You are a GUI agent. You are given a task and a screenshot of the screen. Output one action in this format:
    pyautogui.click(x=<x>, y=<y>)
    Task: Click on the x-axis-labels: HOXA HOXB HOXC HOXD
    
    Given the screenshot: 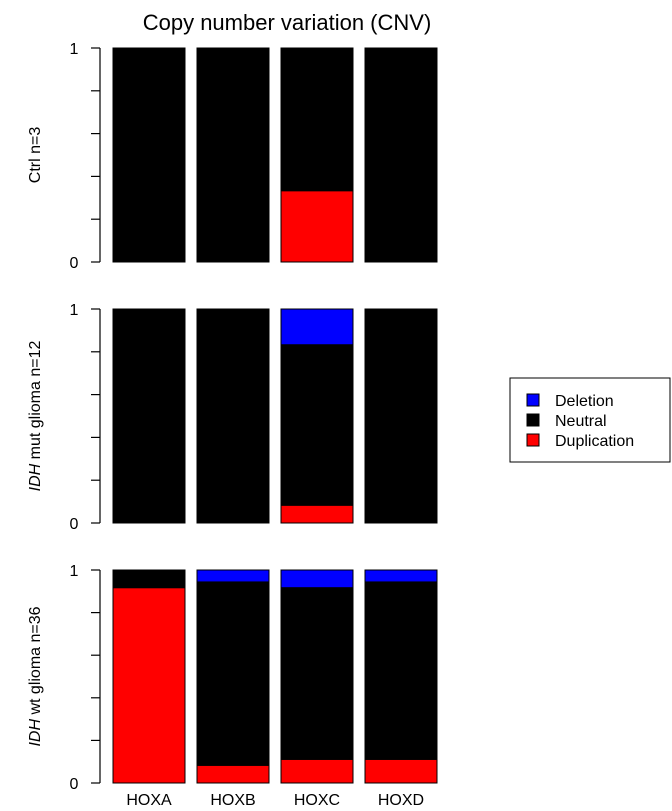 What is the action you would take?
    pyautogui.click(x=275, y=800)
    